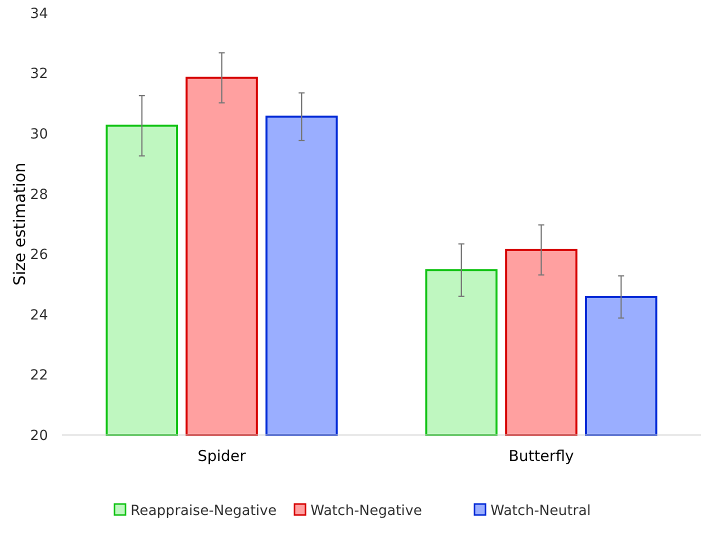 The width and height of the screenshot is (709, 538). Describe the element at coordinates (222, 456) in the screenshot. I see `x-tick-label: Spider` at that location.